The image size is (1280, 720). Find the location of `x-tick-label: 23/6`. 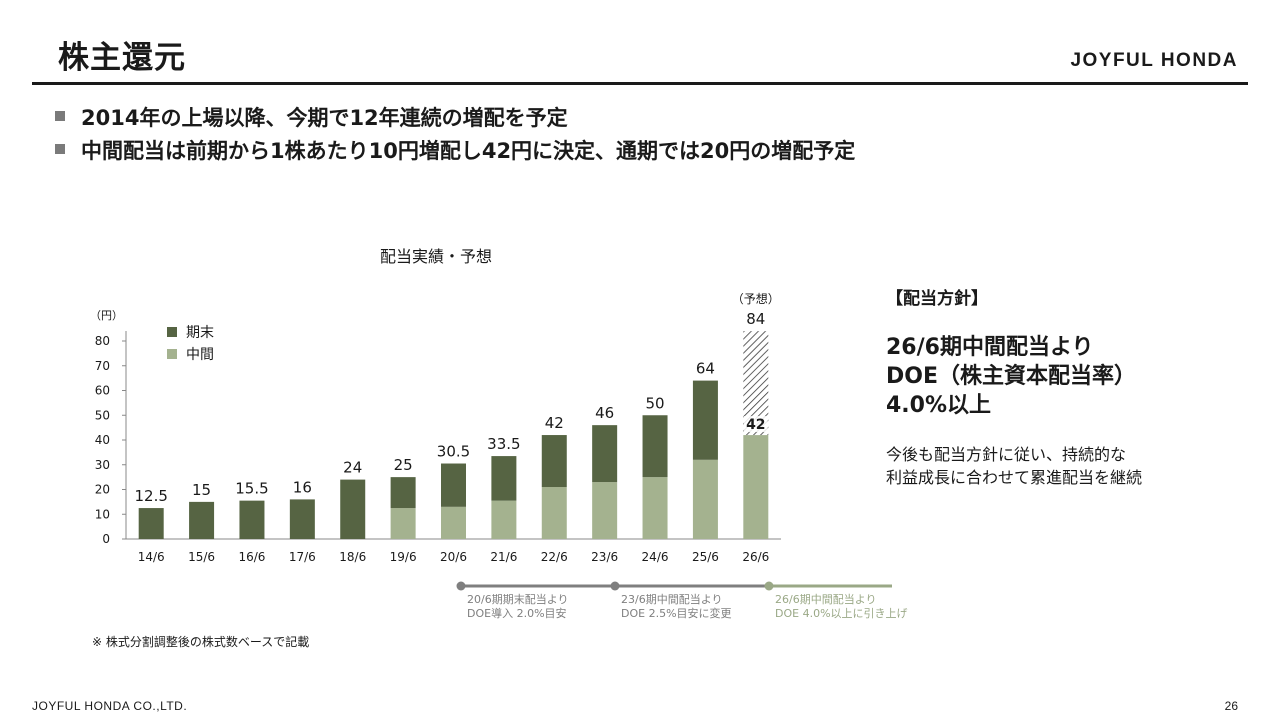

x-tick-label: 23/6 is located at coordinates (604, 557).